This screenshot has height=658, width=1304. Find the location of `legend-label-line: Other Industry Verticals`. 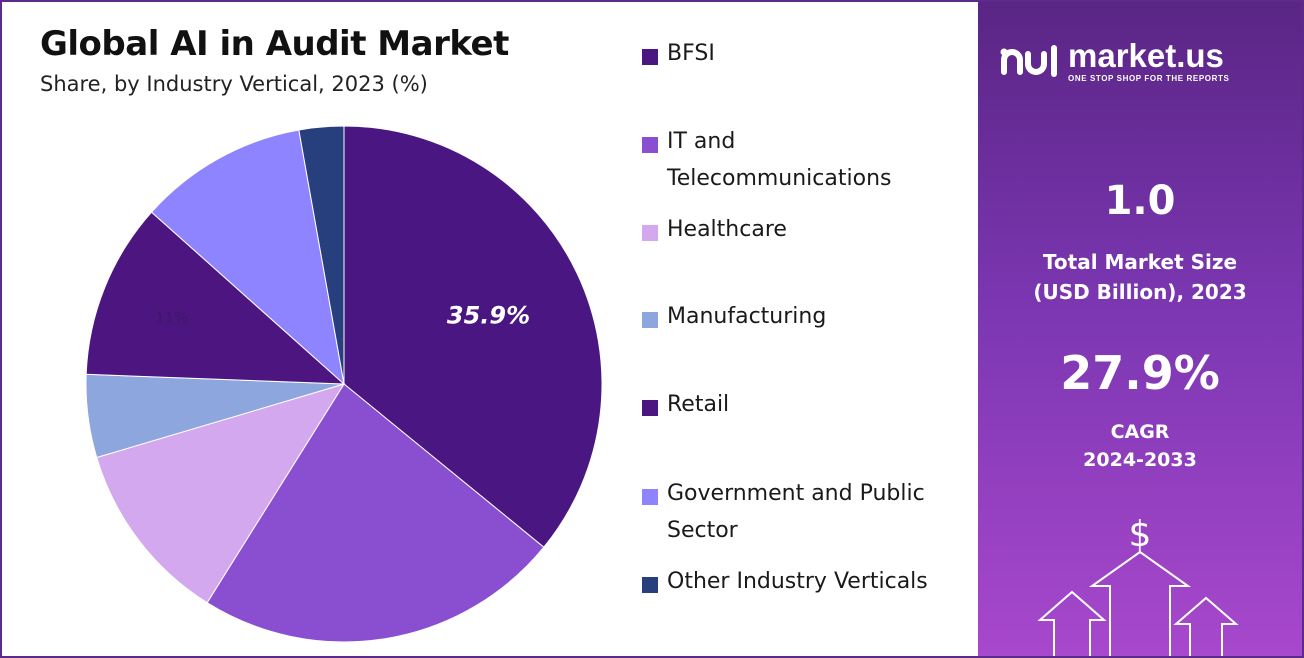

legend-label-line: Other Industry Verticals is located at coordinates (797, 581).